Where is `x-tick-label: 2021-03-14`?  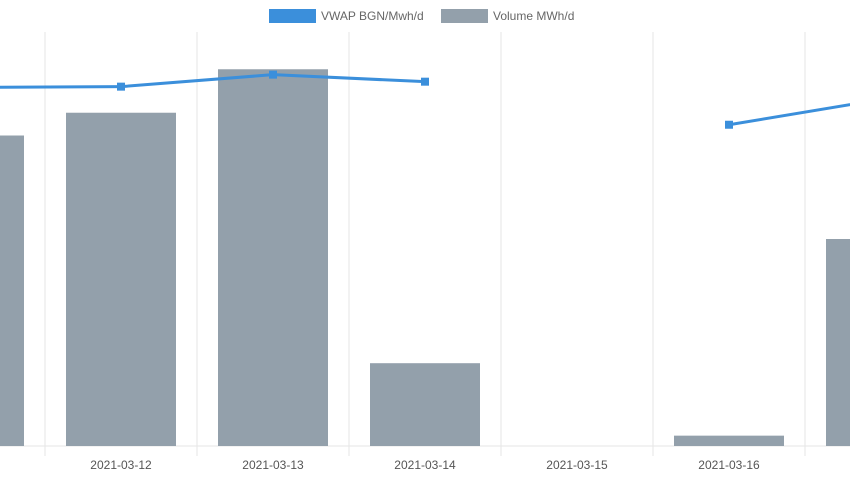
x-tick-label: 2021-03-14 is located at coordinates (425, 465).